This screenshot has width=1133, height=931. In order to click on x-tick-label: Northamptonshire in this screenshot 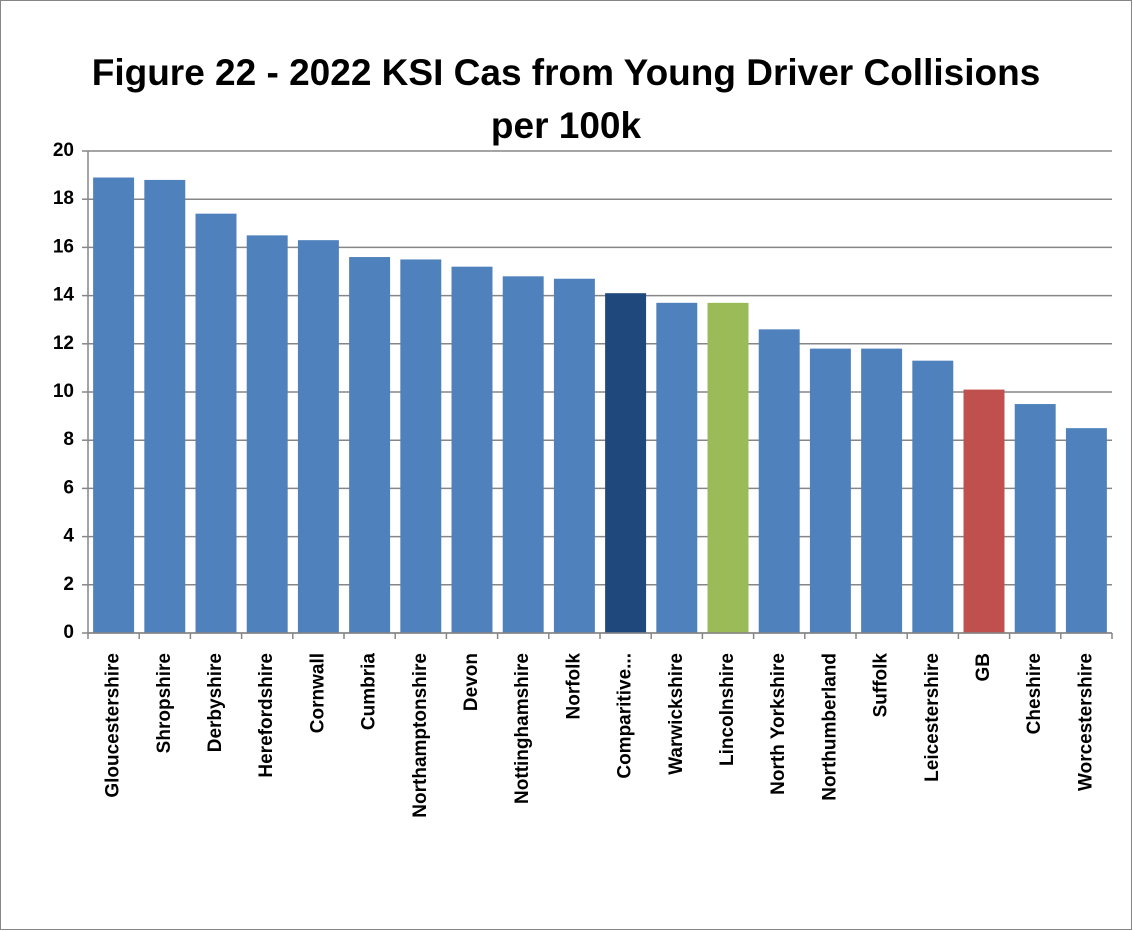, I will do `click(420, 735)`.